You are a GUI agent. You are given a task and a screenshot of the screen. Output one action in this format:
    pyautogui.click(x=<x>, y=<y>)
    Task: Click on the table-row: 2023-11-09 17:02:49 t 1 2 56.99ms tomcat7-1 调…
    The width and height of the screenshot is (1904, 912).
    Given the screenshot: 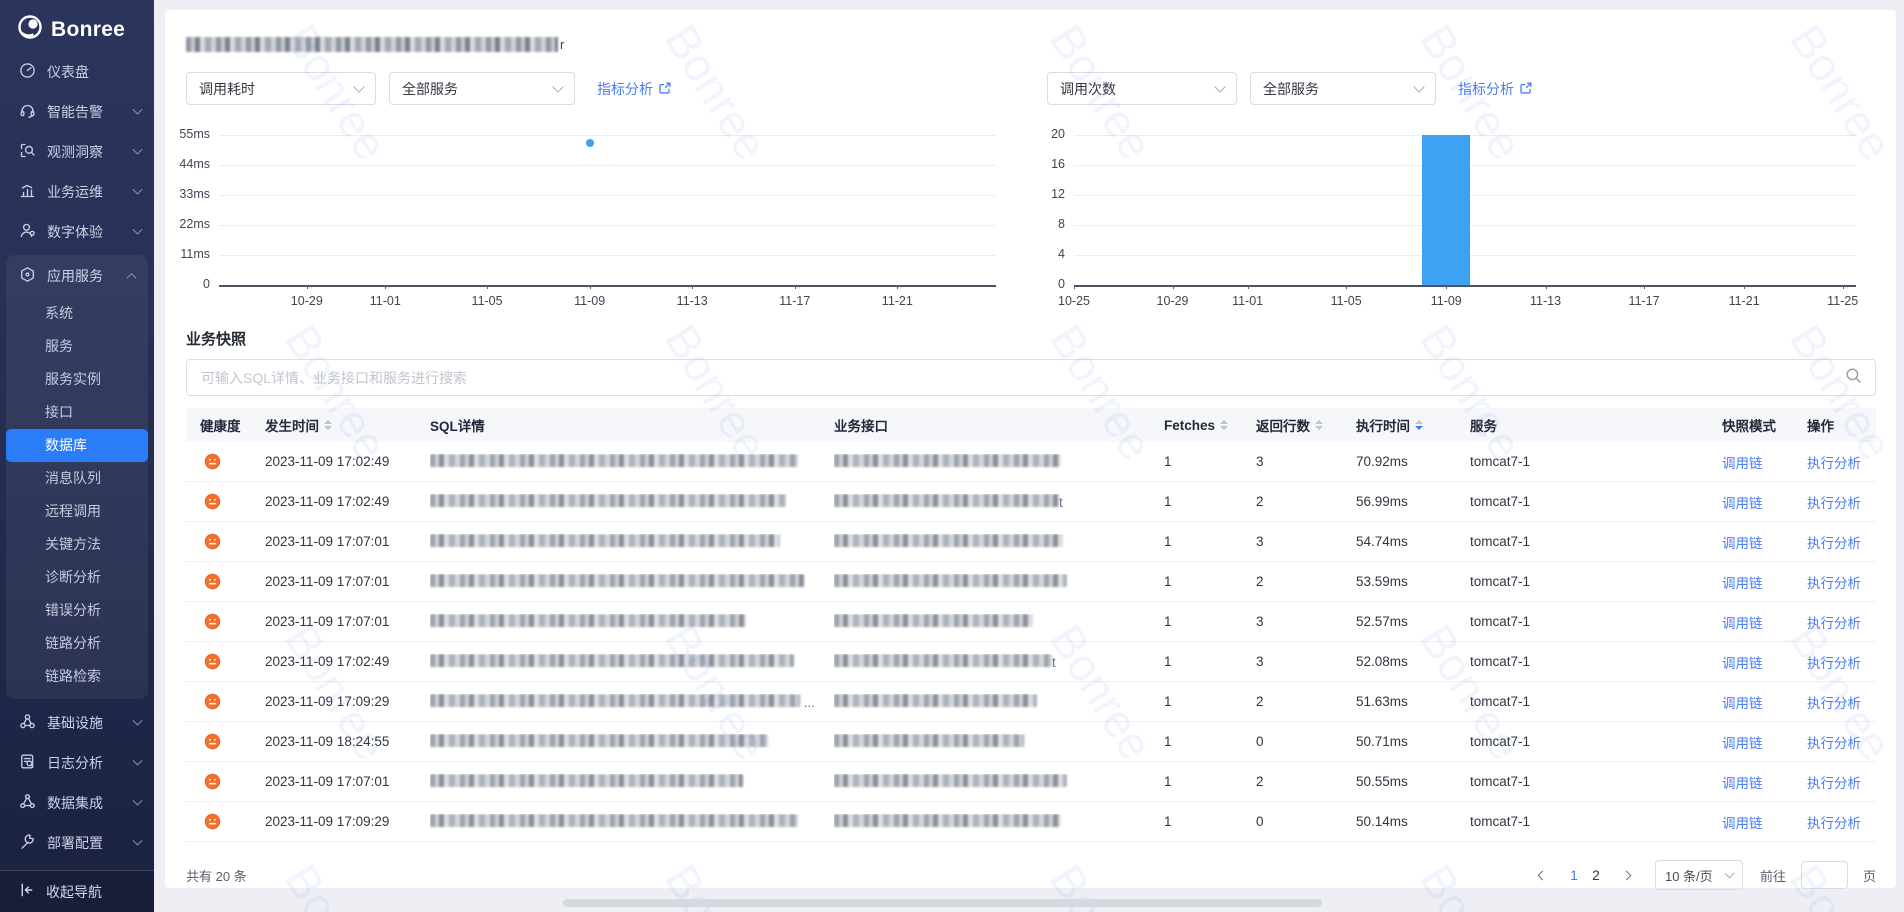 What is the action you would take?
    pyautogui.click(x=1031, y=502)
    